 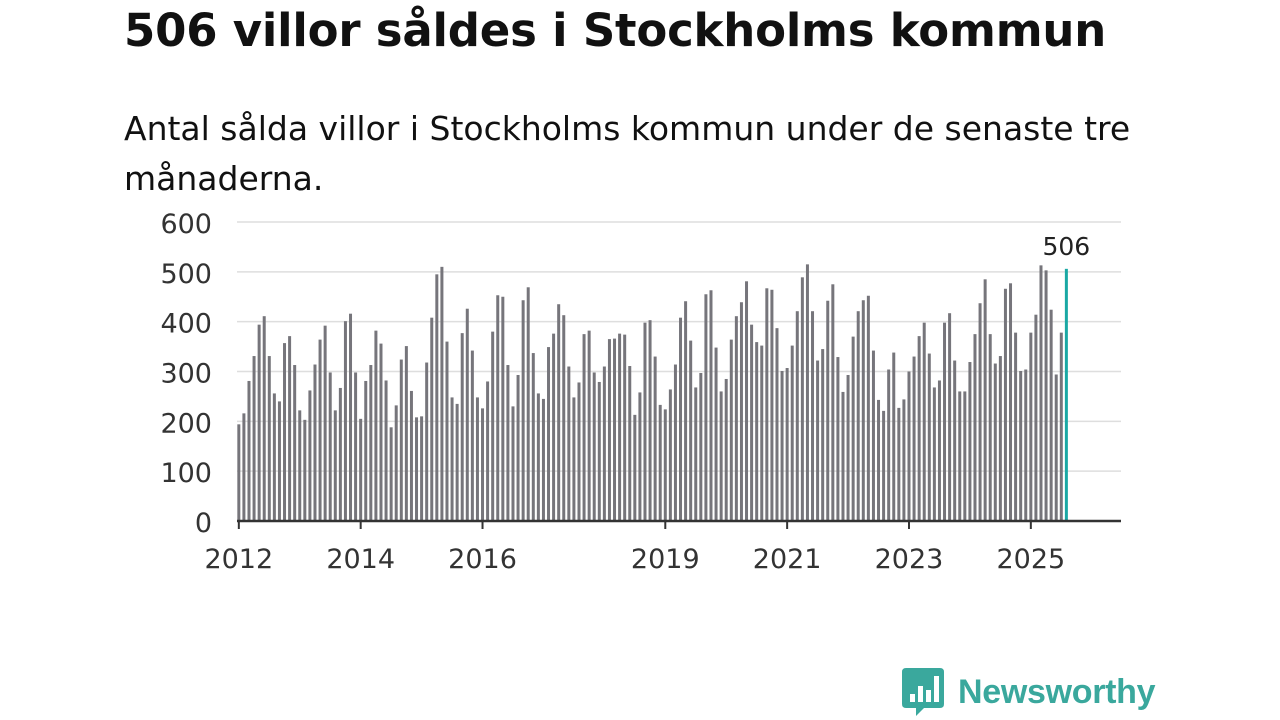 I want to click on annotation: 506, so click(x=1067, y=246).